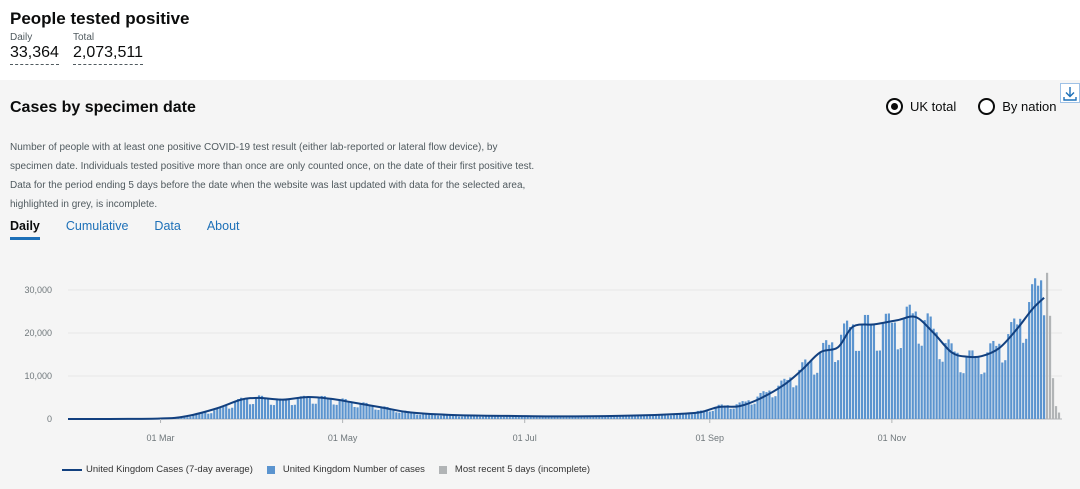  I want to click on x-tick-label: 01 Jul, so click(525, 438).